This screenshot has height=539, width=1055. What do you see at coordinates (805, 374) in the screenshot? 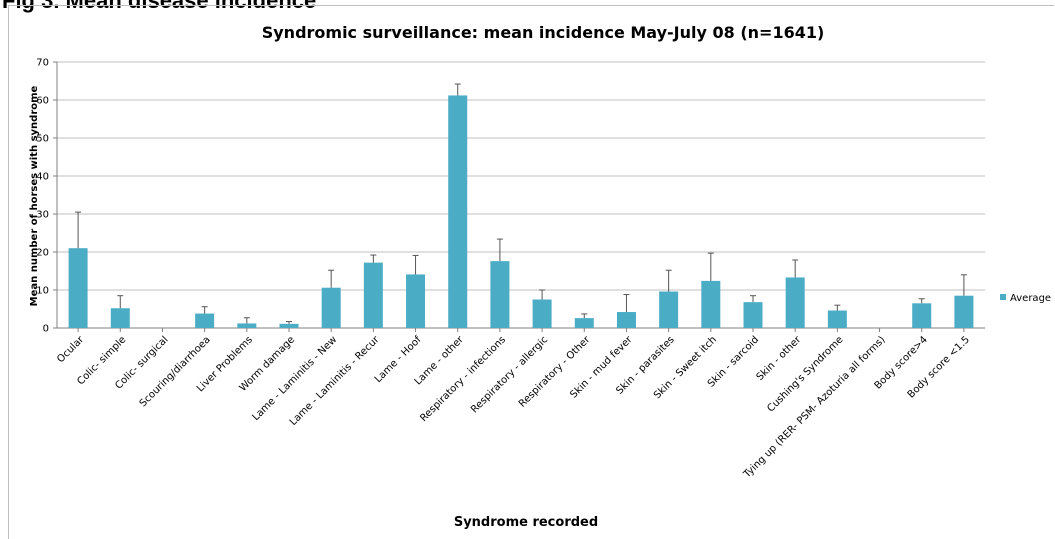
I see `x-tick-label: Cushing's Syndrome` at bounding box center [805, 374].